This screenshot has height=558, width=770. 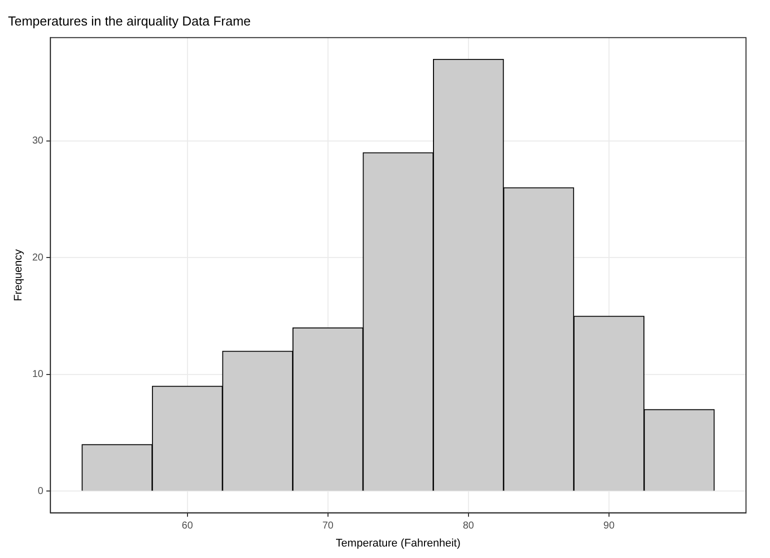 I want to click on y-tick-label: 30, so click(x=38, y=141).